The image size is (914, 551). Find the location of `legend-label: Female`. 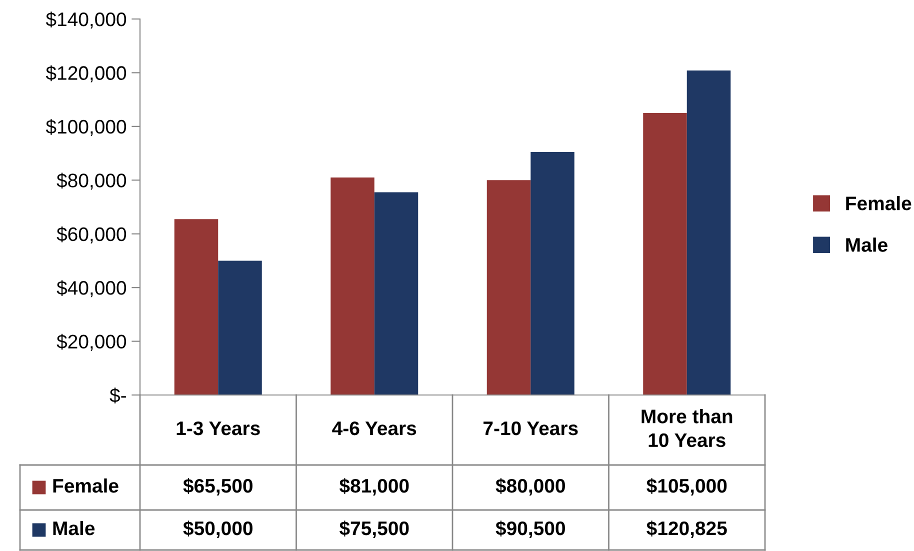

legend-label: Female is located at coordinates (85, 485).